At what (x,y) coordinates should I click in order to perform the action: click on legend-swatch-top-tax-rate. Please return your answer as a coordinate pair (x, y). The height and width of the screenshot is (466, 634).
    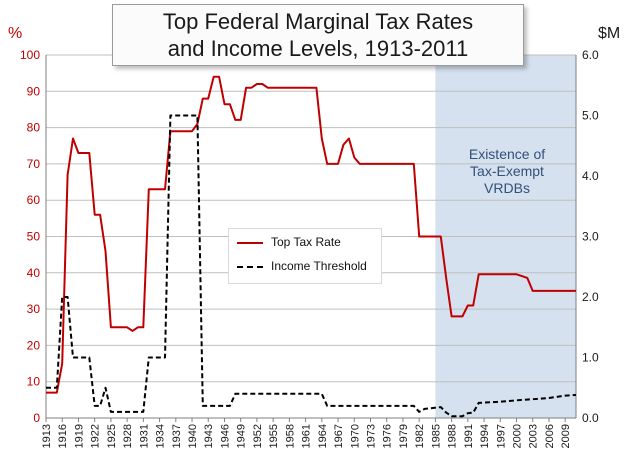
    Looking at the image, I should click on (250, 243).